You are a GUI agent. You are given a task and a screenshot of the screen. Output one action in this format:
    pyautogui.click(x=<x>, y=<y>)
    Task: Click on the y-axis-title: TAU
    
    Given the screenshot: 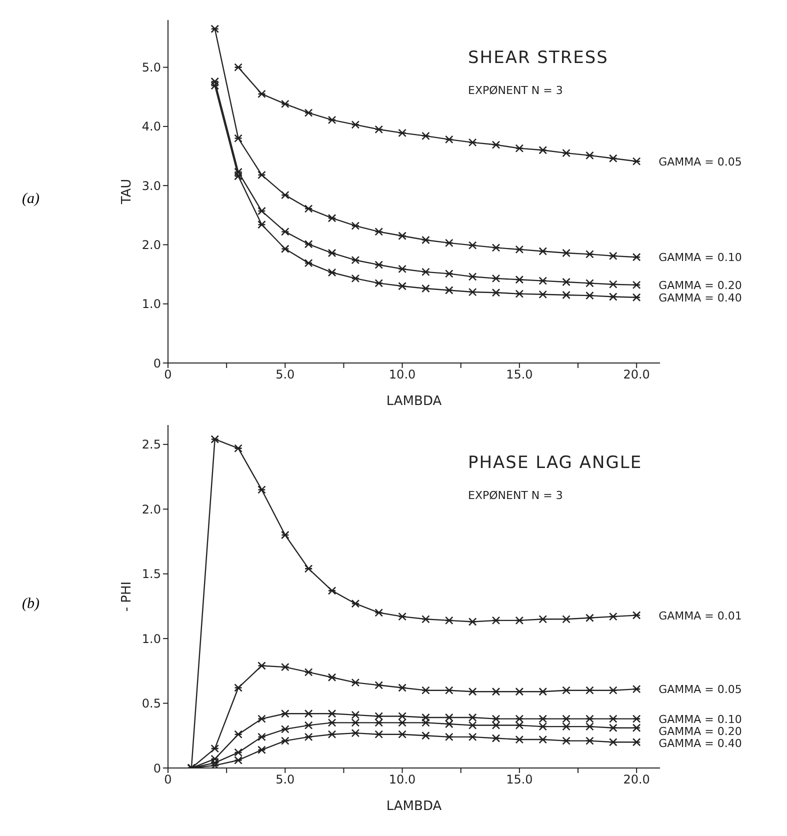 What is the action you would take?
    pyautogui.click(x=127, y=192)
    